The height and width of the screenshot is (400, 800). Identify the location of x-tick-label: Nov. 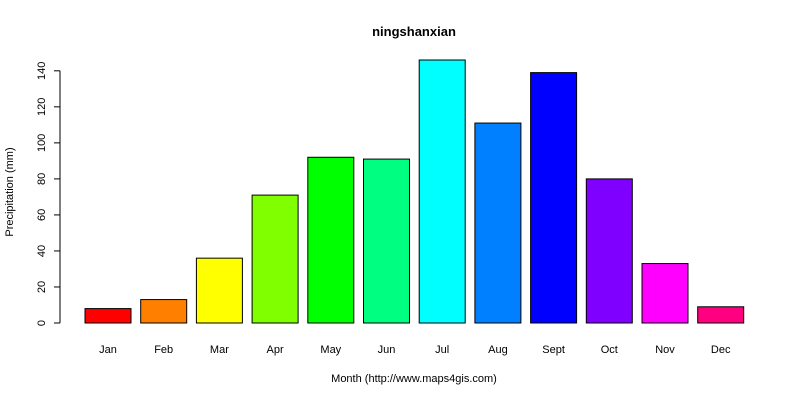
(665, 350).